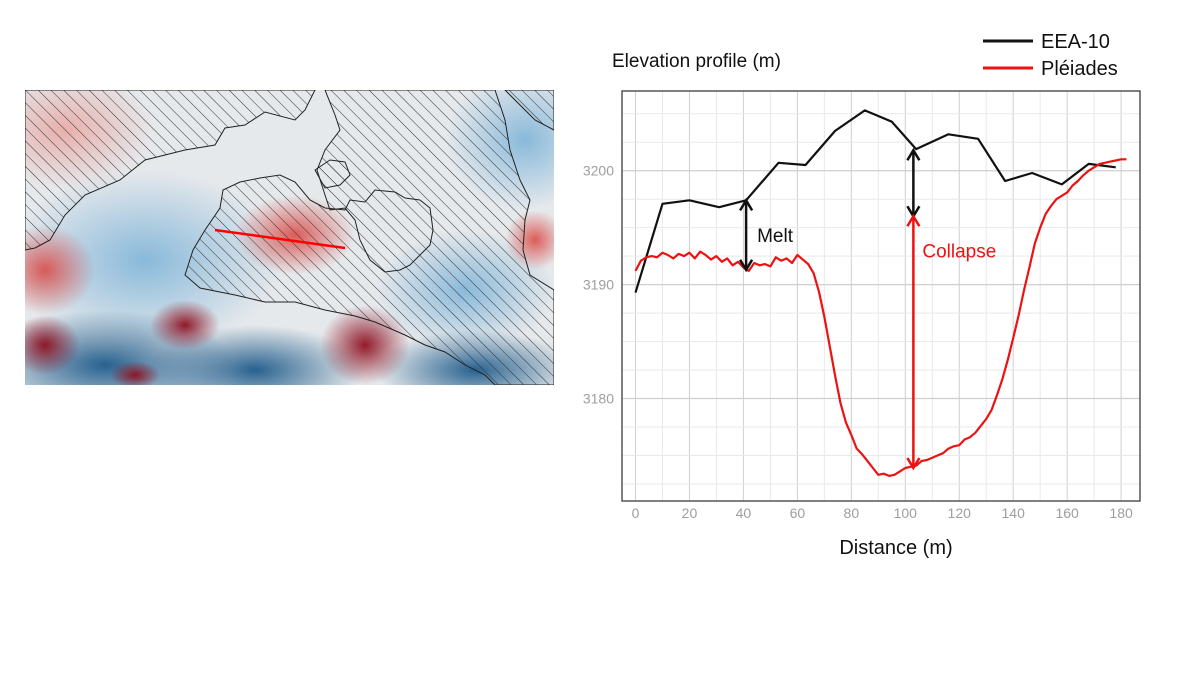 Image resolution: width=1200 pixels, height=680 pixels. I want to click on collapse-label: Collapse, so click(959, 251).